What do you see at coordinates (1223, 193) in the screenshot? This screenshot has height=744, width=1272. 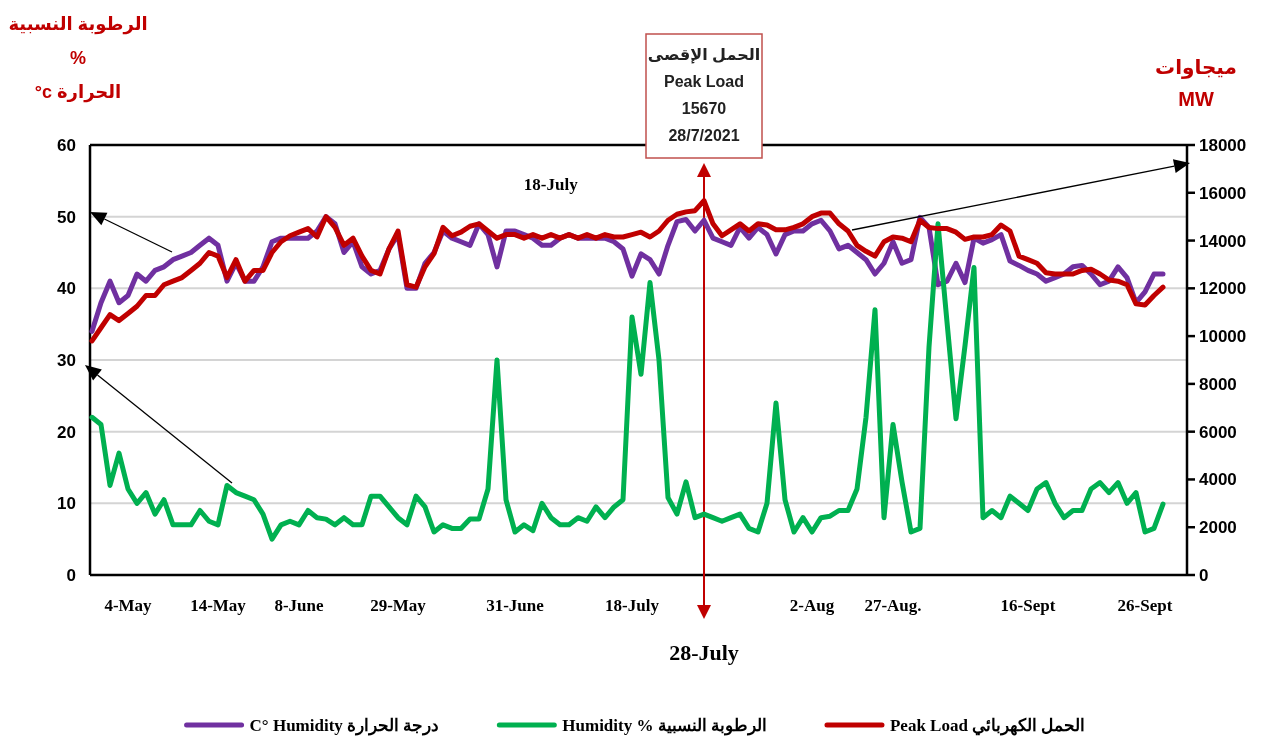 I see `y2-tick-label: 16000` at bounding box center [1223, 193].